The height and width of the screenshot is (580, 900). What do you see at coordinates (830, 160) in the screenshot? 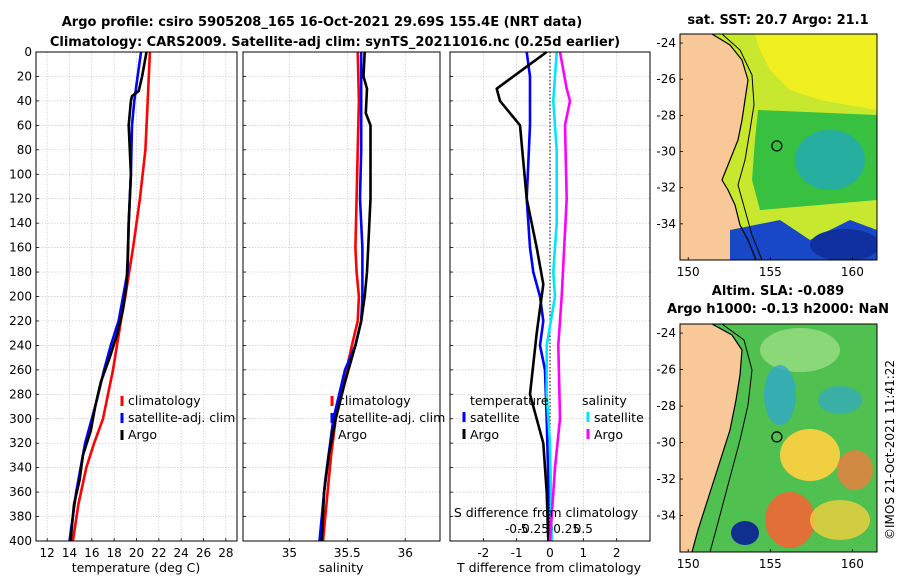
I see `sst-eddy` at bounding box center [830, 160].